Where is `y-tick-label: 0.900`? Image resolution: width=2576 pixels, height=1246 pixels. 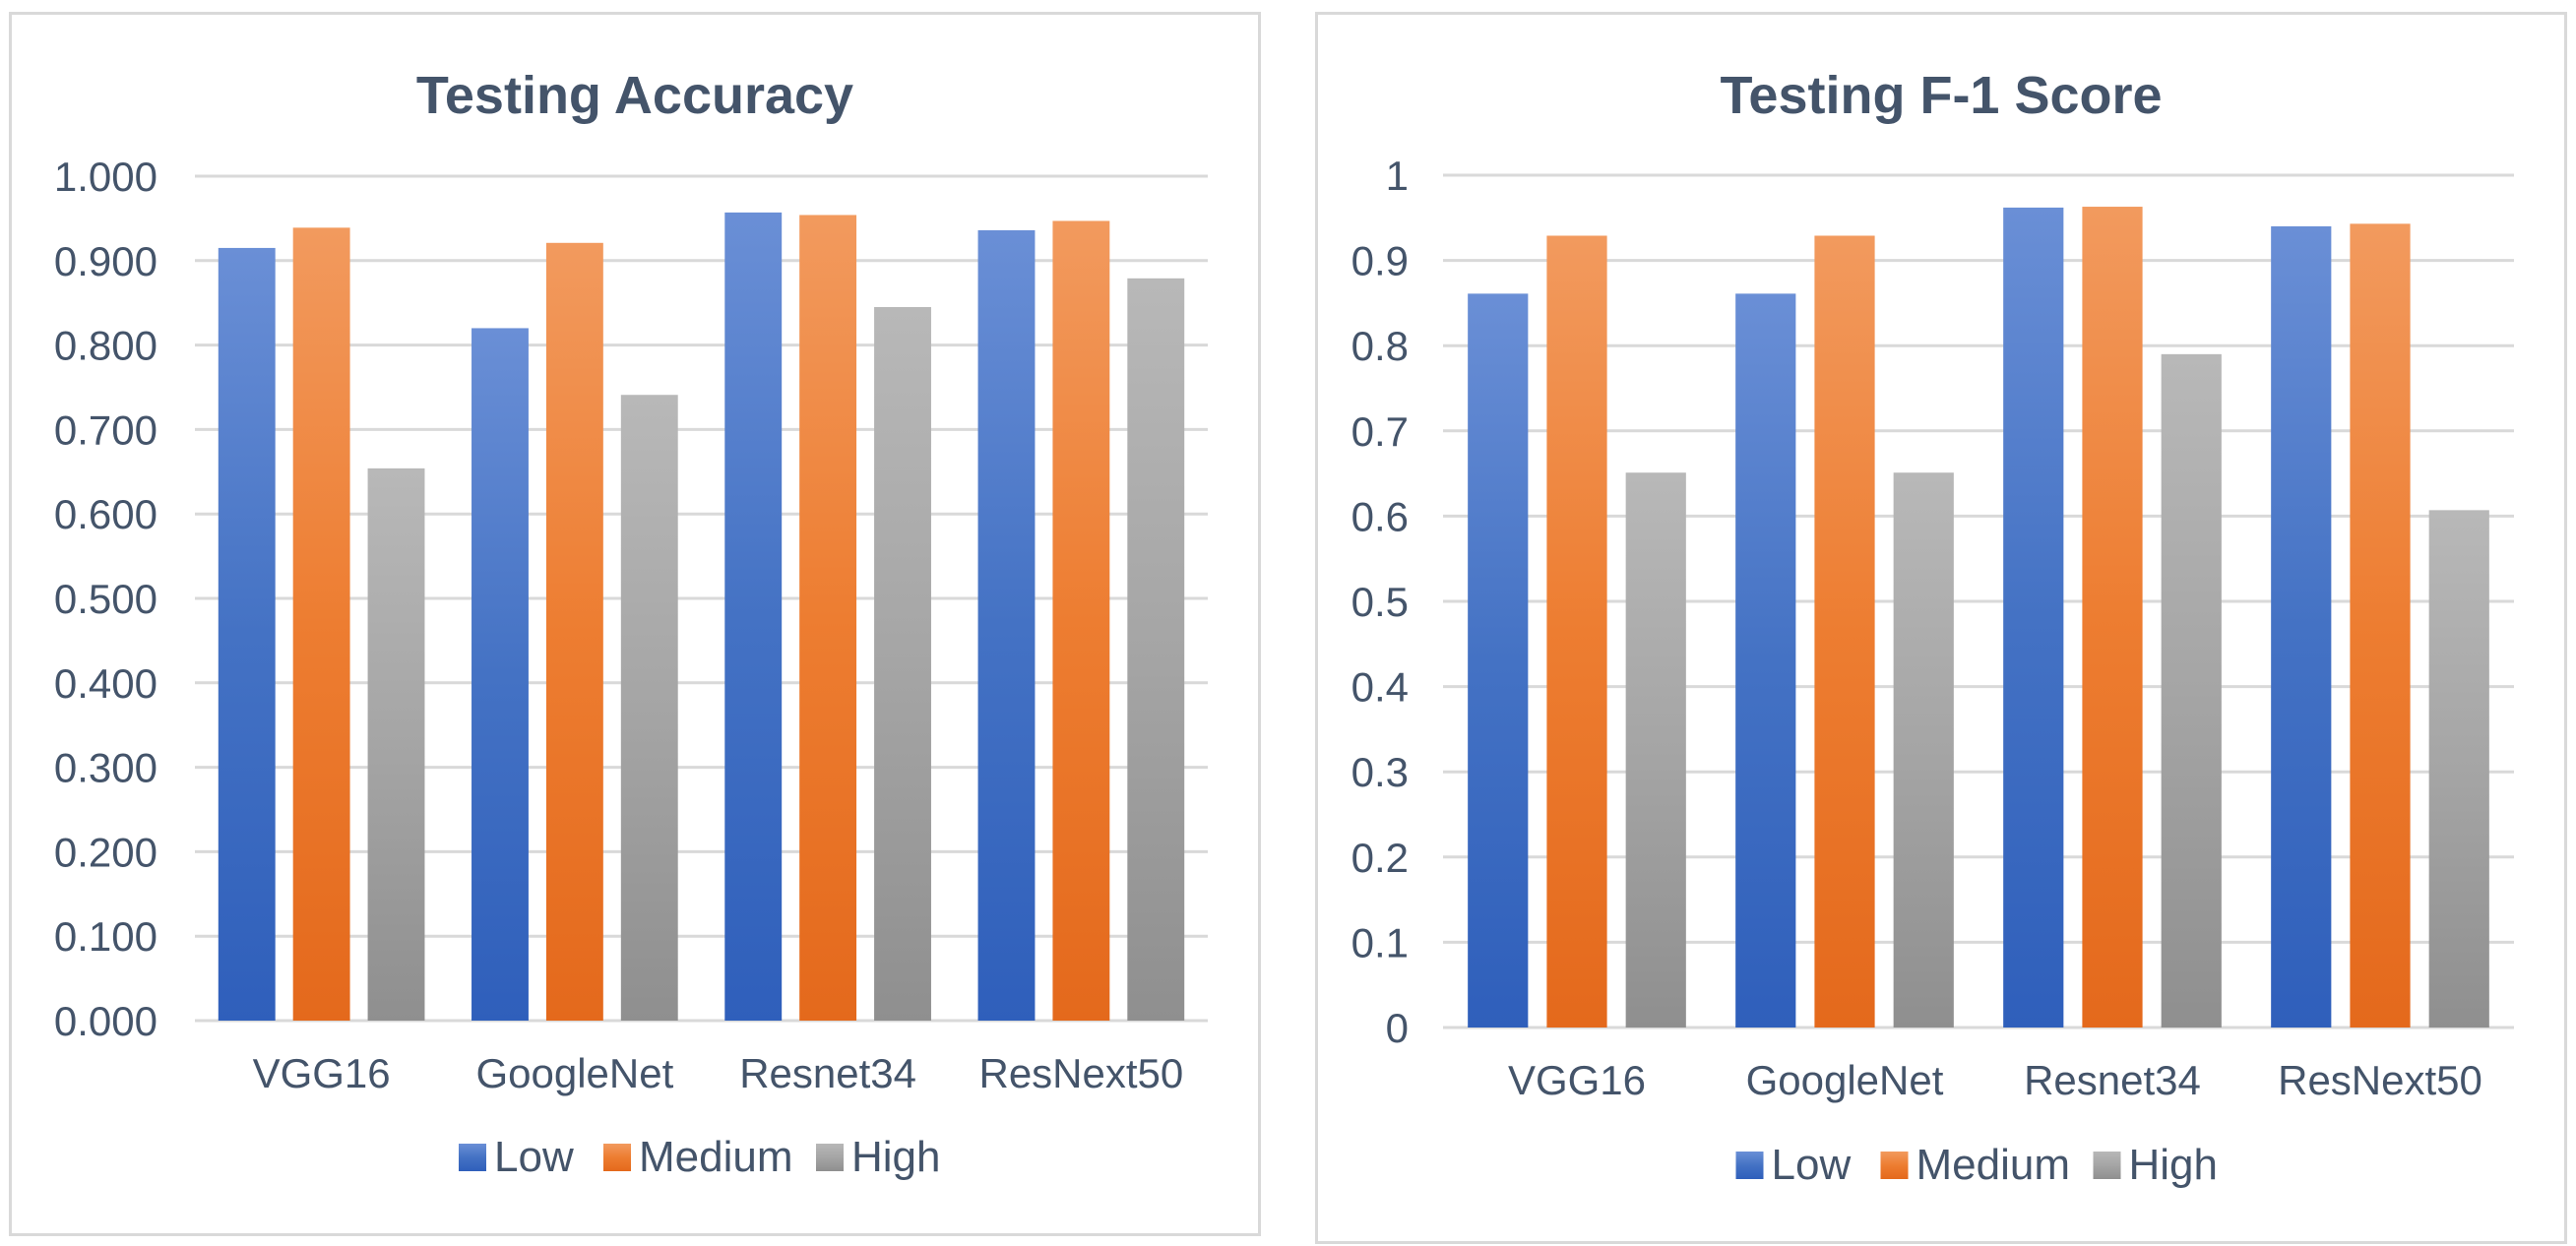
y-tick-label: 0.900 is located at coordinates (105, 261).